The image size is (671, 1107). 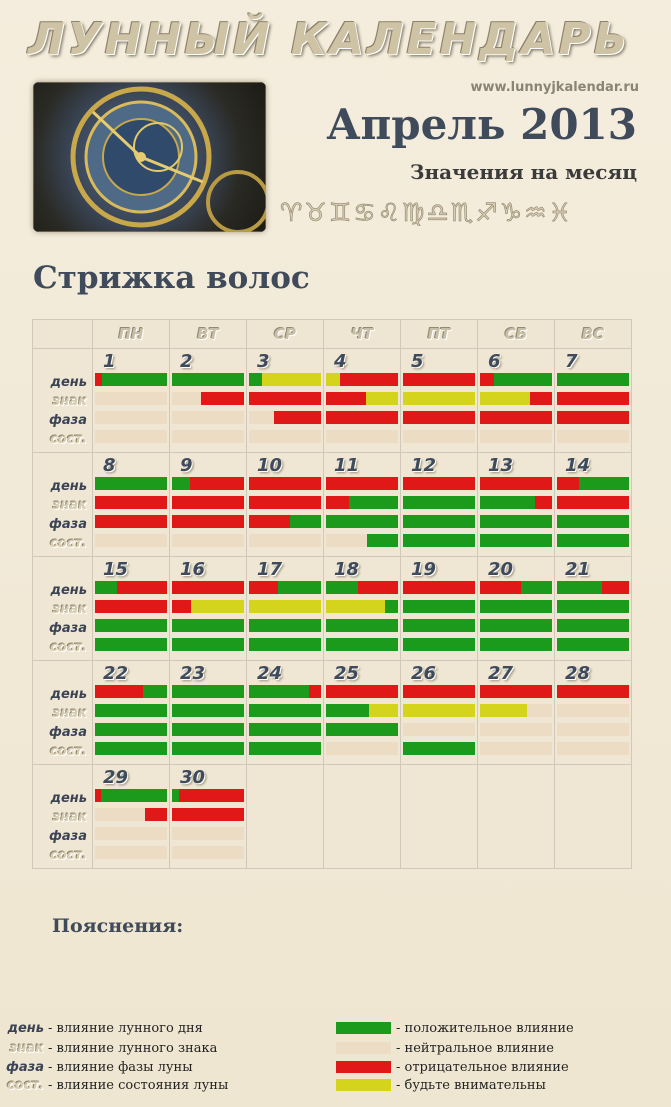 I want to click on day-number: 13, so click(x=501, y=465).